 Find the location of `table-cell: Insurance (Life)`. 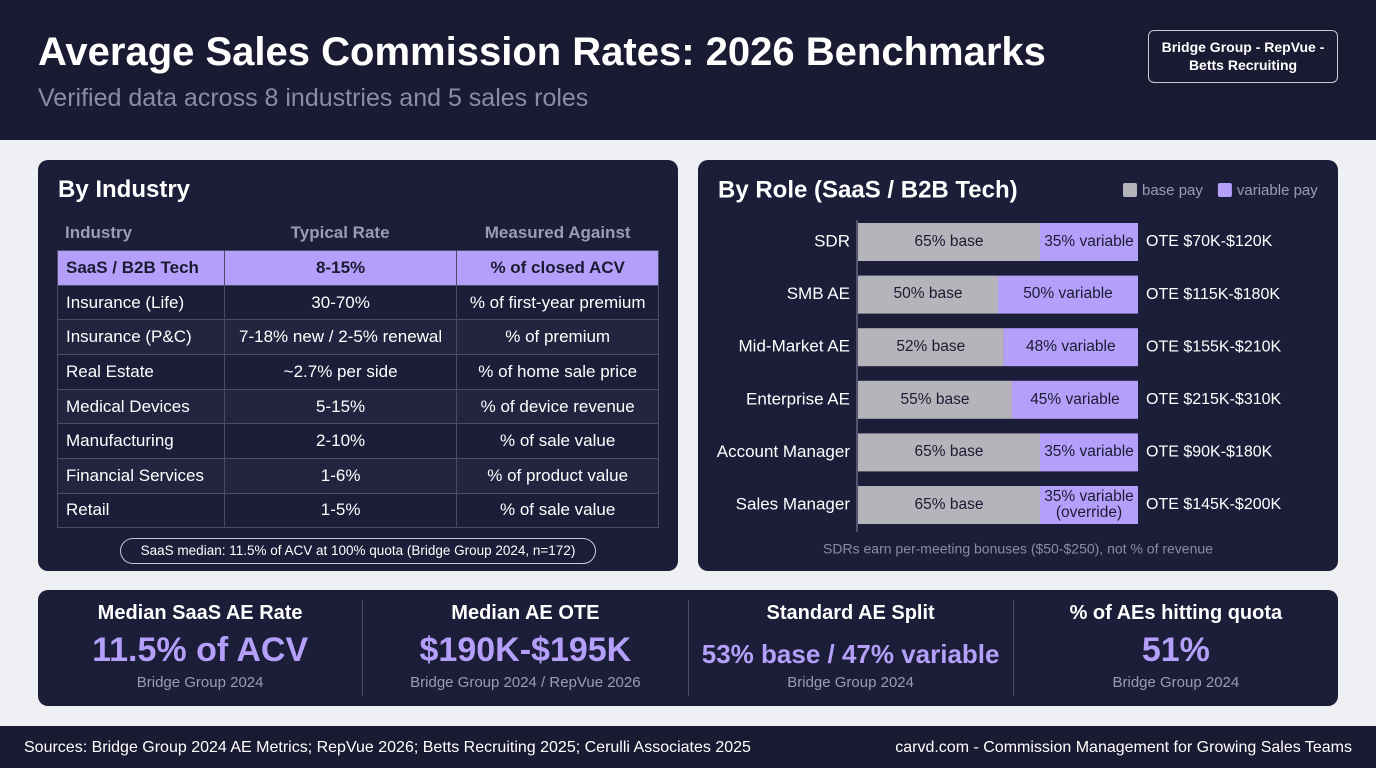

table-cell: Insurance (Life) is located at coordinates (140, 302).